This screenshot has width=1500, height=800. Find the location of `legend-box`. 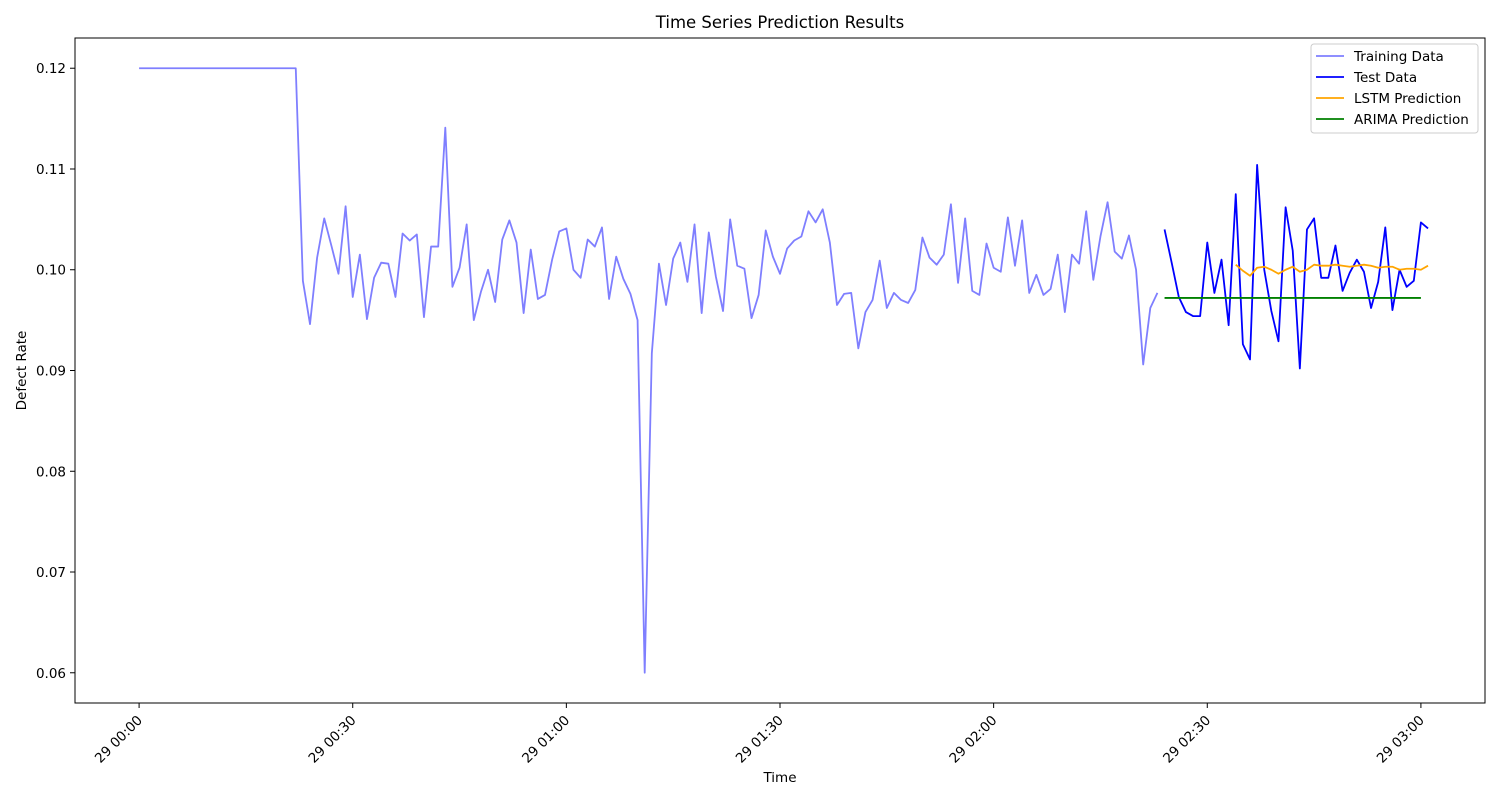

legend-box is located at coordinates (1394, 88).